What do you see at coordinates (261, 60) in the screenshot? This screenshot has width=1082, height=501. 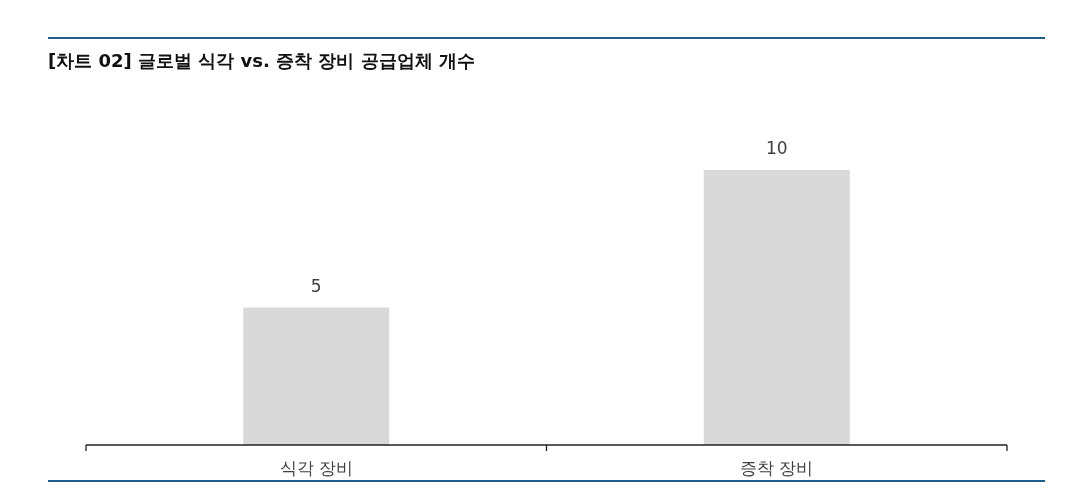 I see `chart-title: [차트 02] 글로벌 식각 vs. 증착 장비 공급업체 개수` at bounding box center [261, 60].